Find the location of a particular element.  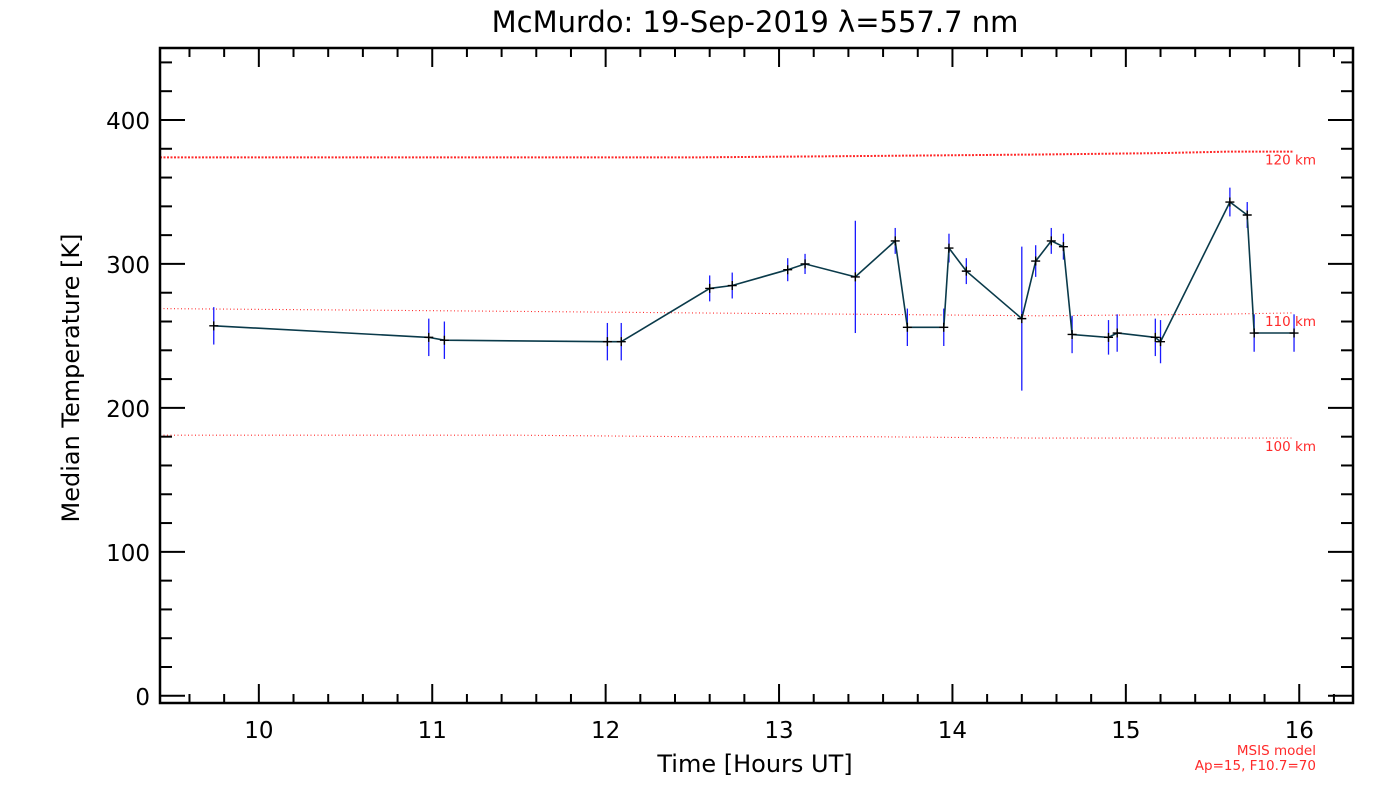

y-tick-label: 100 is located at coordinates (128, 554).